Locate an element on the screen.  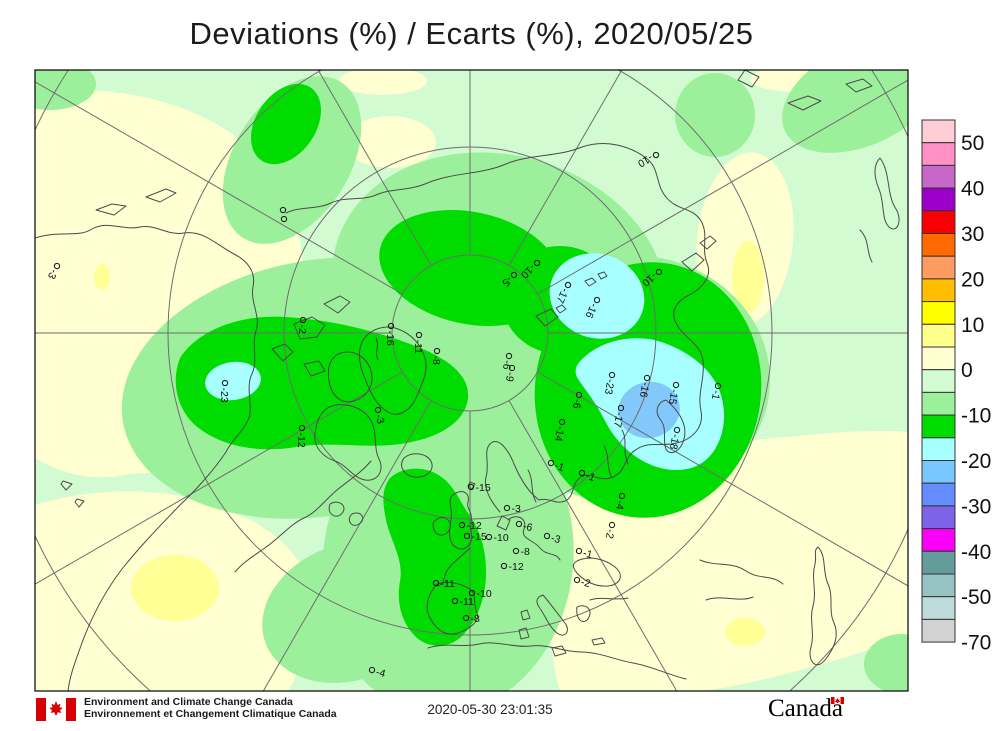
org-name-en: Environment and Climate Change Canada is located at coordinates (188, 702).